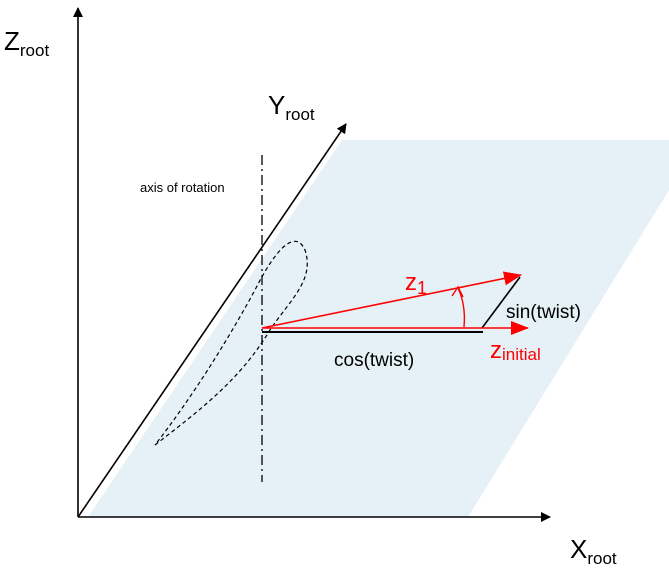  I want to click on z-axis-label: Zroot, so click(26, 43).